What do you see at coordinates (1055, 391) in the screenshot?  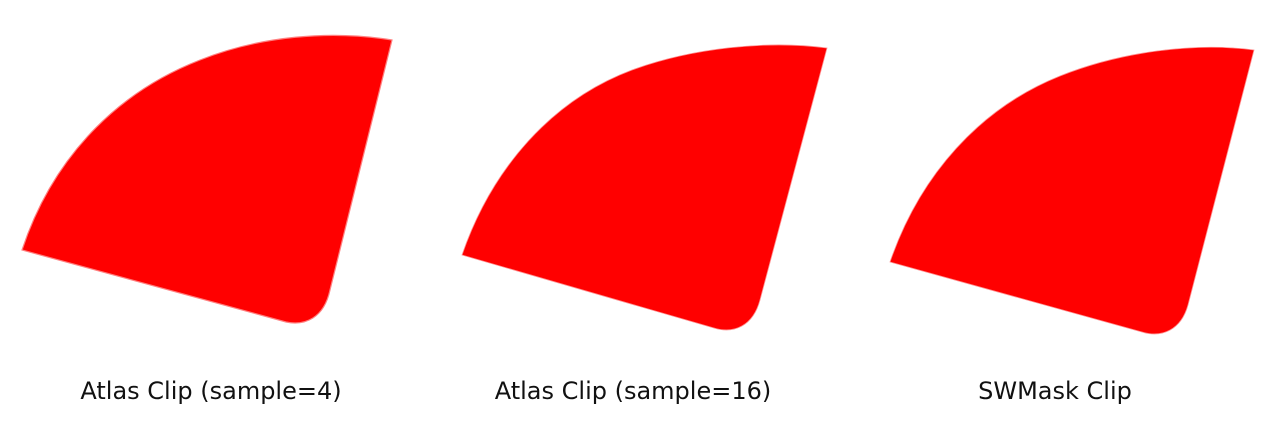 I see `panel-caption: SWMask Clip` at bounding box center [1055, 391].